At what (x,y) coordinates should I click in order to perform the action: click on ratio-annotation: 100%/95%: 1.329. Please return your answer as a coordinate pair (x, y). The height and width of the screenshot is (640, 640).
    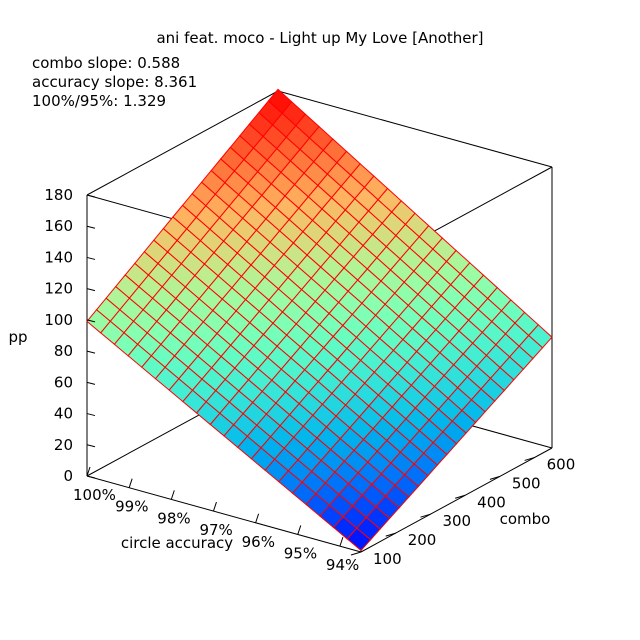
    Looking at the image, I should click on (99, 101).